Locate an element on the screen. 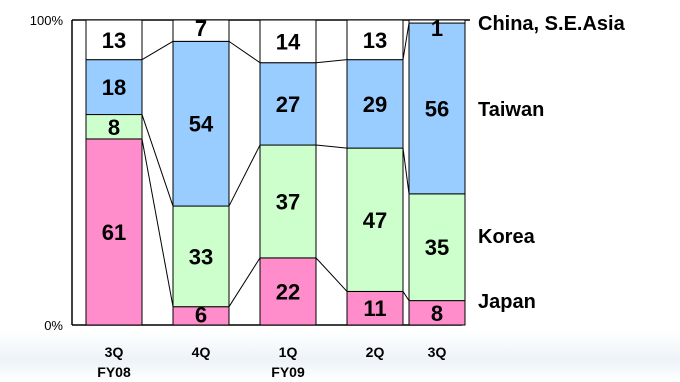  category-label-4: 2Q is located at coordinates (375, 352).